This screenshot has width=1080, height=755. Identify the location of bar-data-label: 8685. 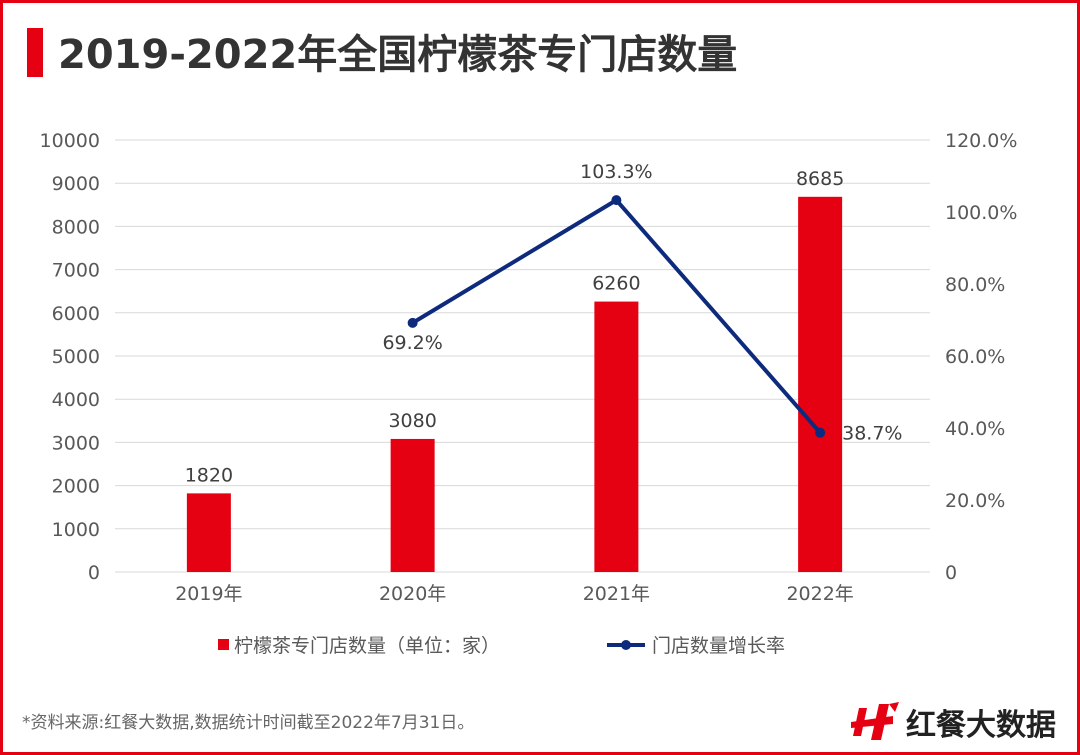
(820, 179).